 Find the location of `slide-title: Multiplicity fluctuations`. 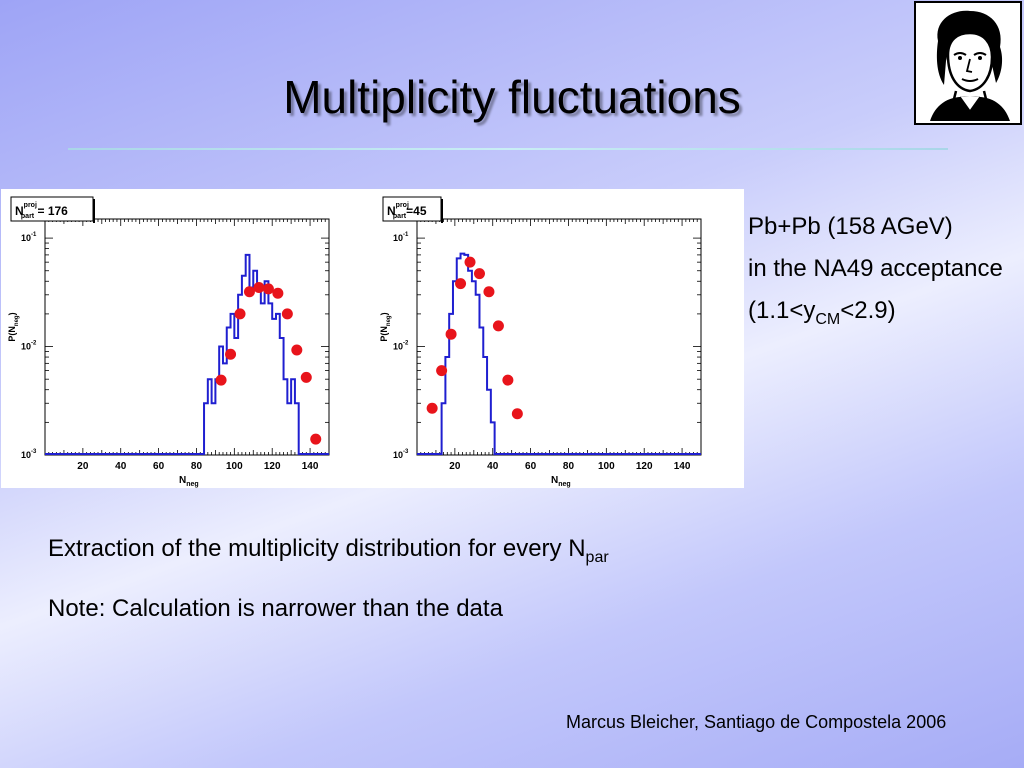

slide-title: Multiplicity fluctuations is located at coordinates (512, 97).